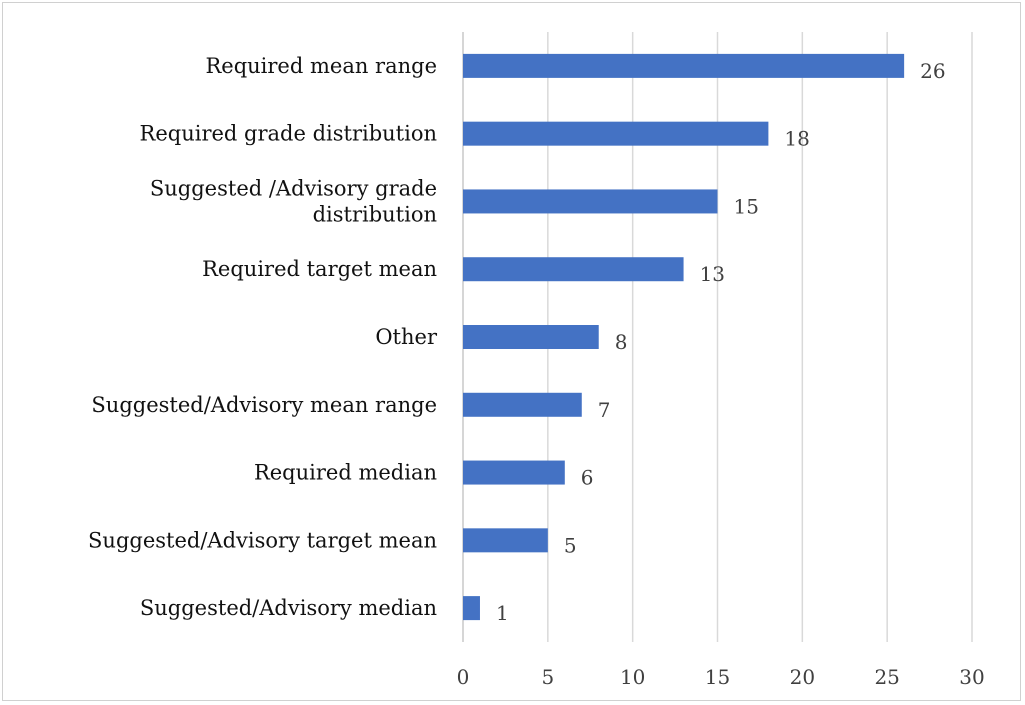 The image size is (1025, 705). I want to click on data-label-6: 6, so click(587, 478).